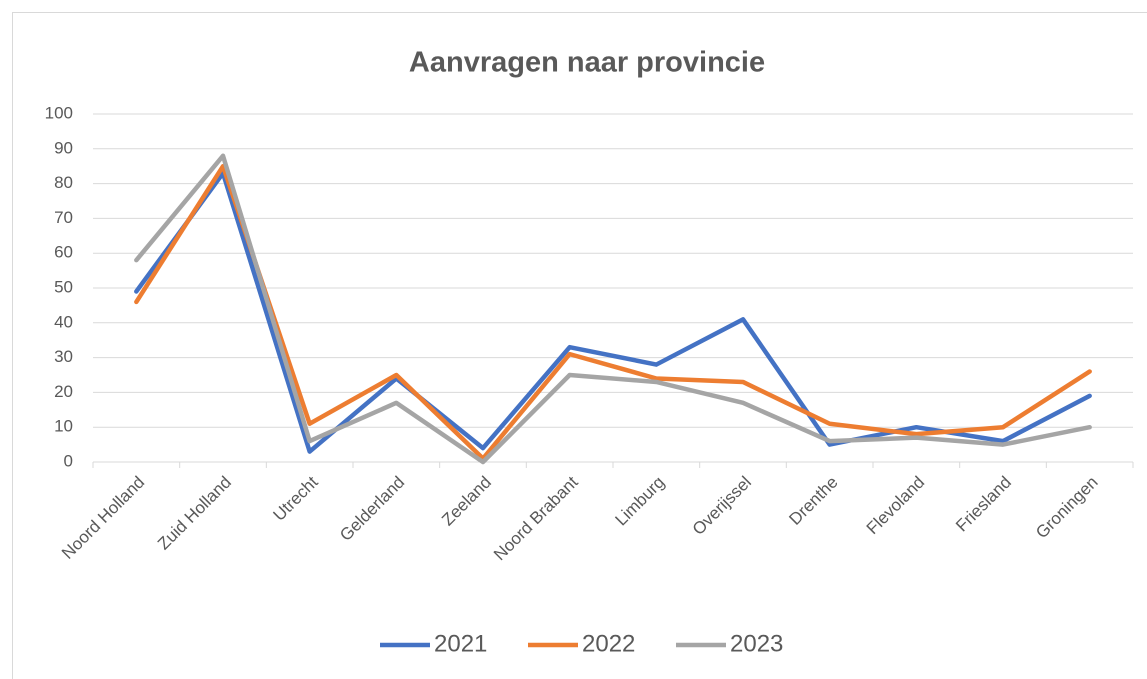  Describe the element at coordinates (756, 643) in the screenshot. I see `legend-label: 2023` at that location.